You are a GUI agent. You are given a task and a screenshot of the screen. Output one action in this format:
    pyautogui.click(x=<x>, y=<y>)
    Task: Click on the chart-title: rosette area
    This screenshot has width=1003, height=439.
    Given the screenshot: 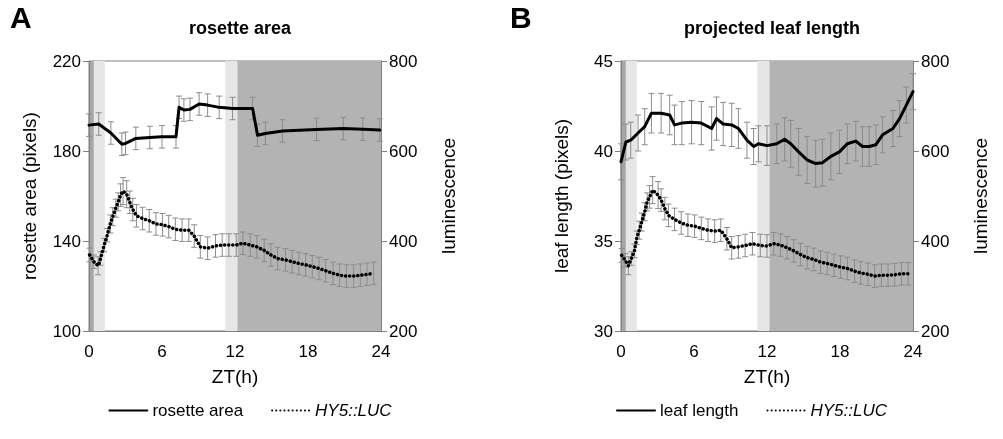 What is the action you would take?
    pyautogui.click(x=240, y=28)
    